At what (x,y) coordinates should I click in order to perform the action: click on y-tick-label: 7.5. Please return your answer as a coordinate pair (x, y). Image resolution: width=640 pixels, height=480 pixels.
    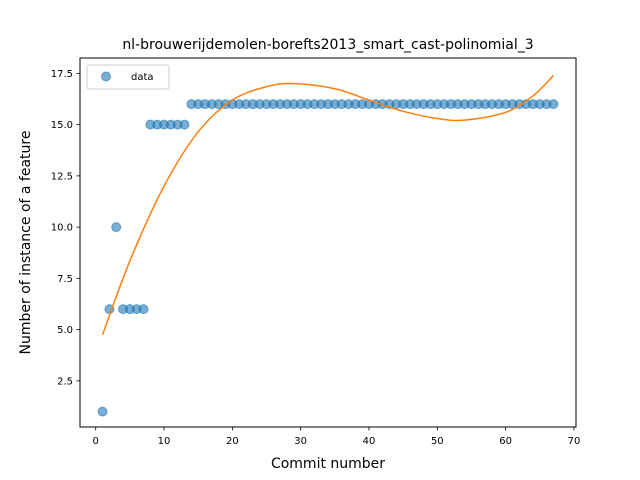
    Looking at the image, I should click on (65, 279).